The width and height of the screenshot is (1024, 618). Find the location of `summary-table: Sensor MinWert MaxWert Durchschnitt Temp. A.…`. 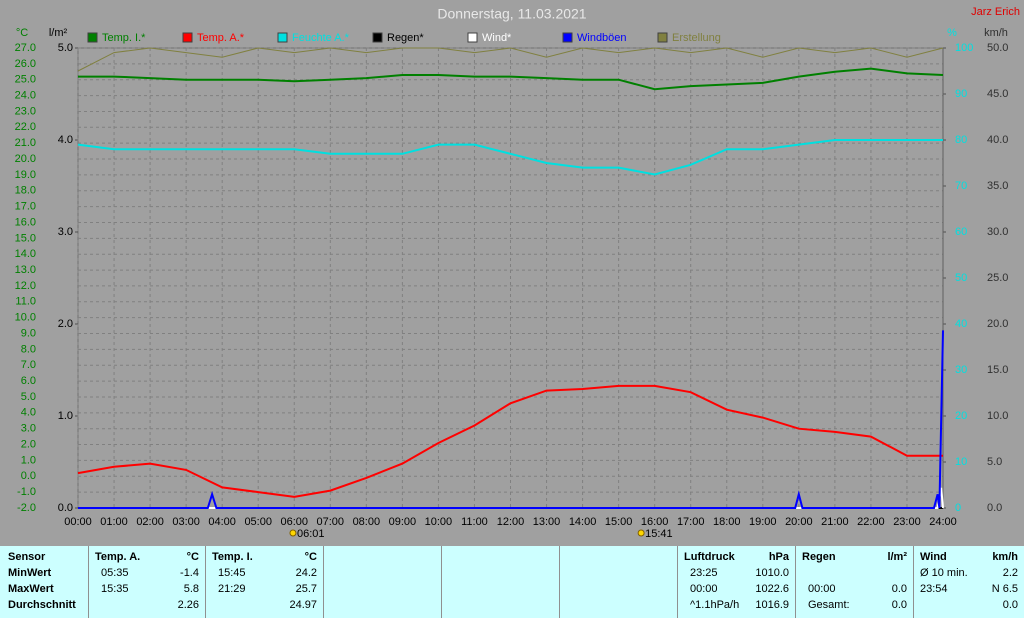

summary-table: Sensor MinWert MaxWert Durchschnitt Temp. A.… is located at coordinates (512, 582).